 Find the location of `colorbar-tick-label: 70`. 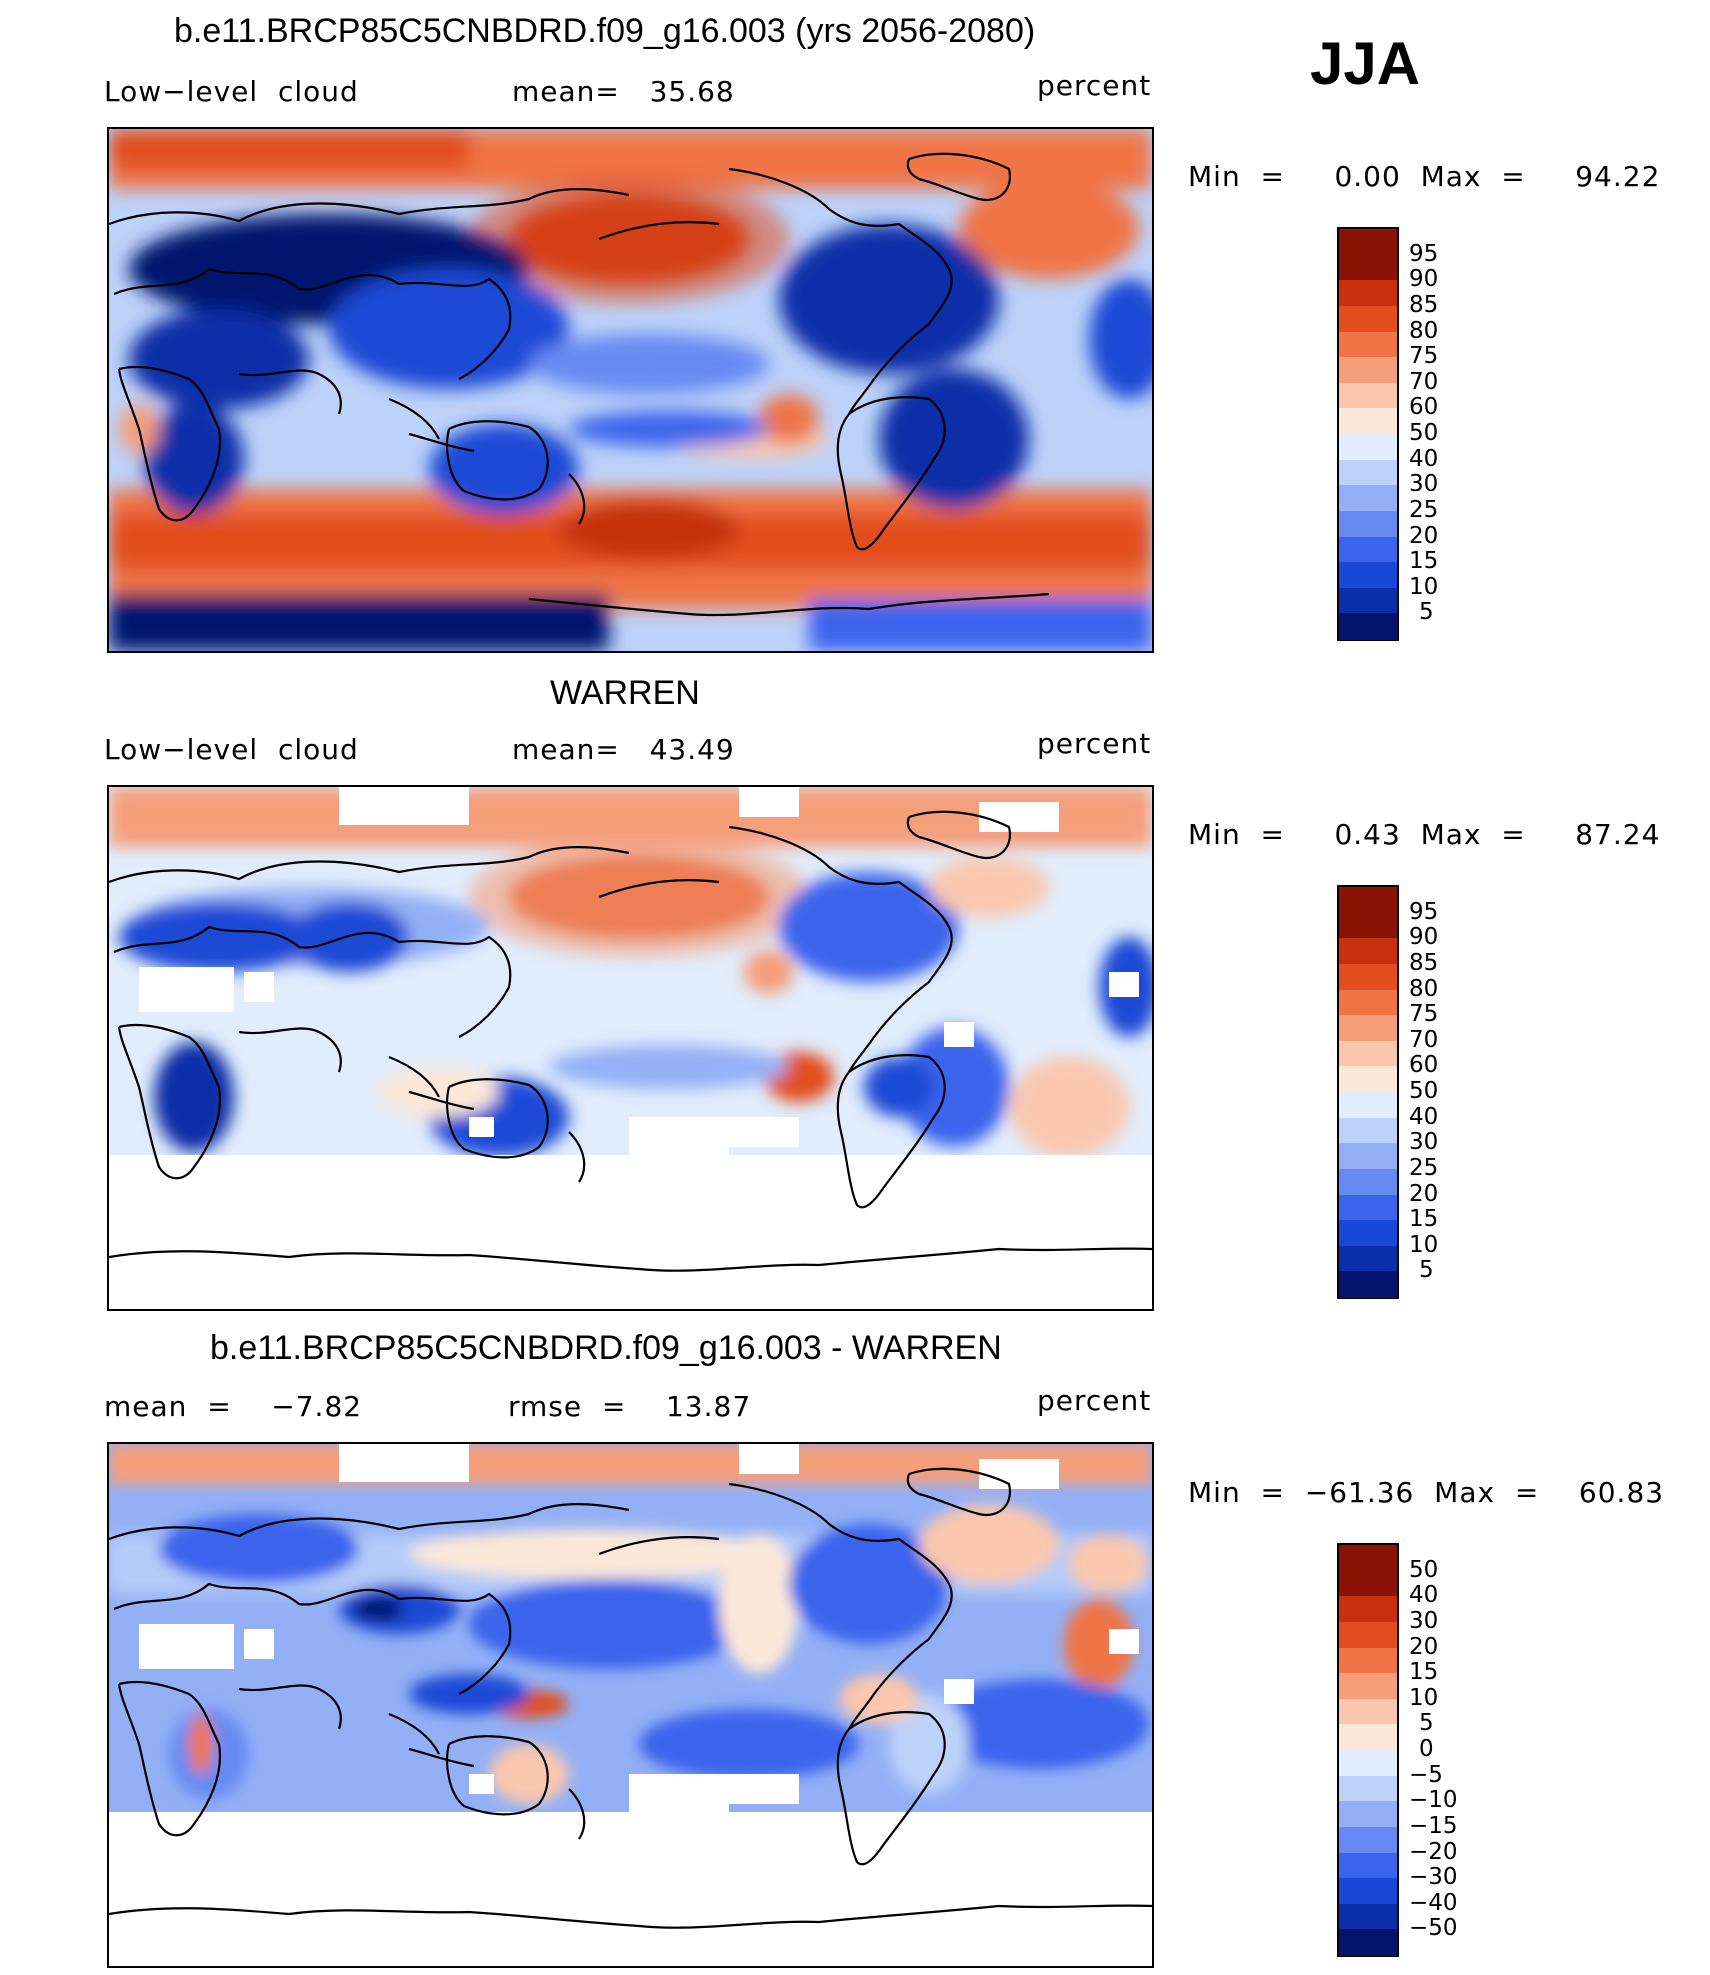

colorbar-tick-label: 70 is located at coordinates (1424, 1039).